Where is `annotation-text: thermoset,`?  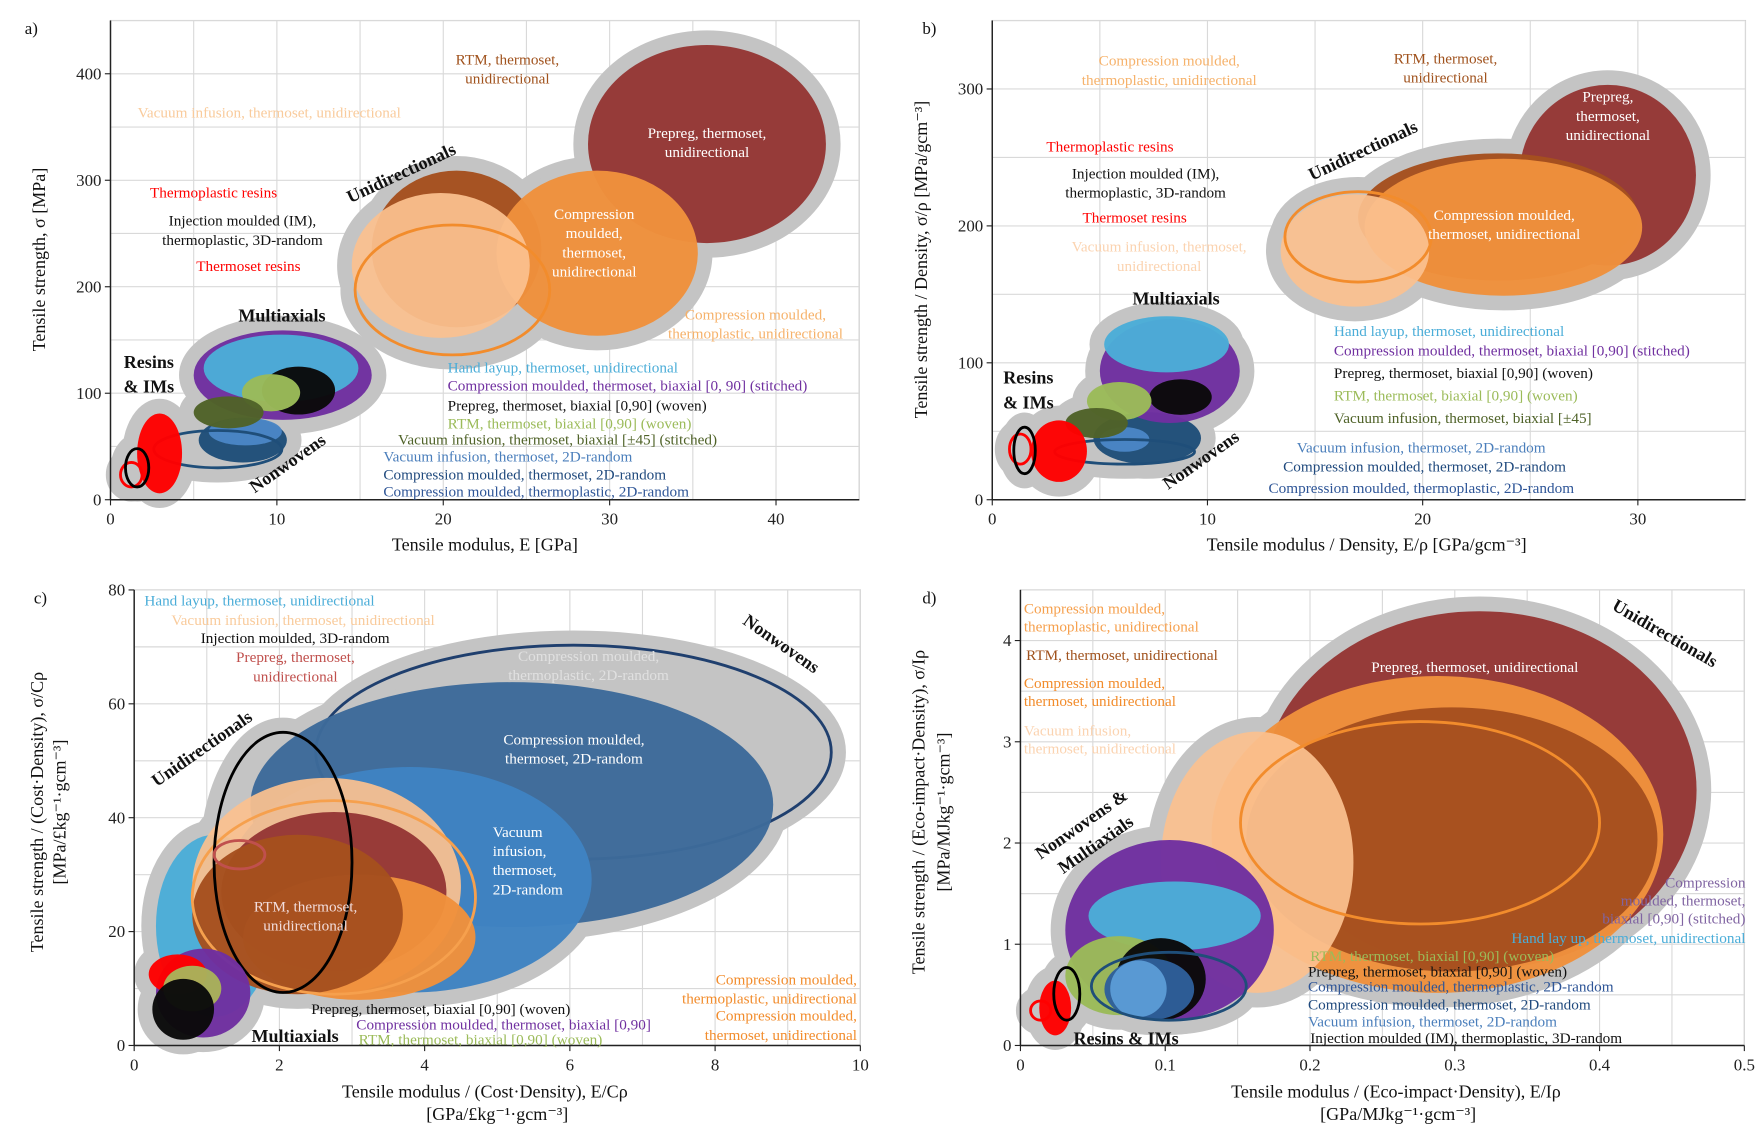 annotation-text: thermoset, is located at coordinates (525, 870).